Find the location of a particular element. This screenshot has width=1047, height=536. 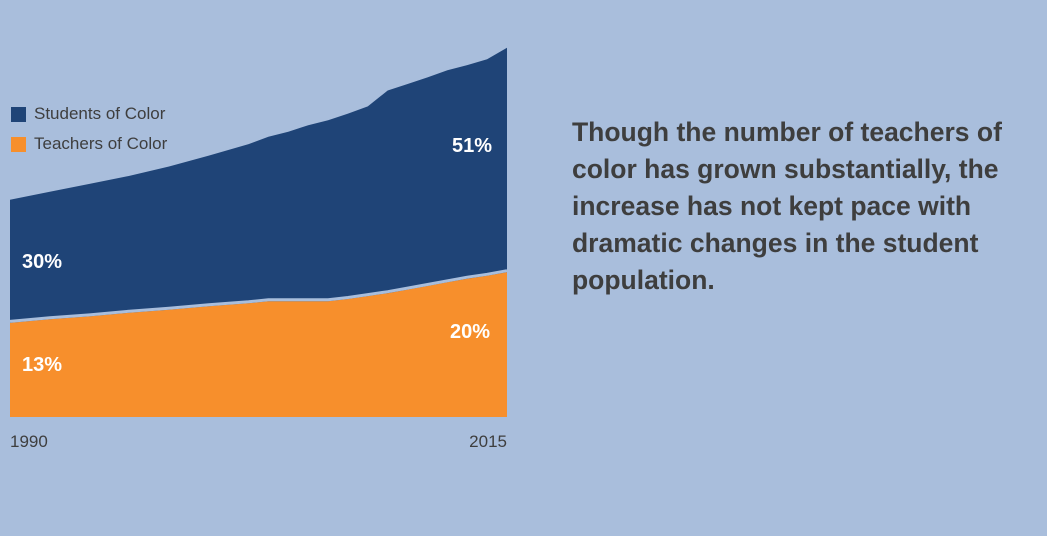

legend-swatch-teachers is located at coordinates (18, 144).